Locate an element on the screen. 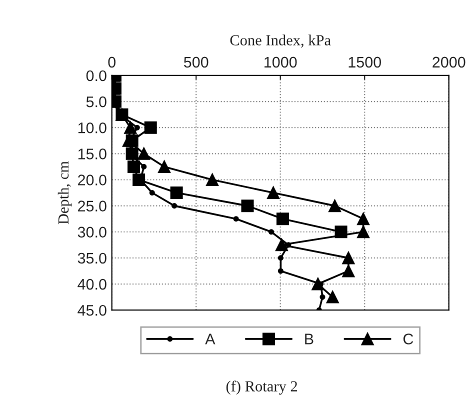 The width and height of the screenshot is (476, 408). x-axis-title: Cone Index, kPa is located at coordinates (280, 41).